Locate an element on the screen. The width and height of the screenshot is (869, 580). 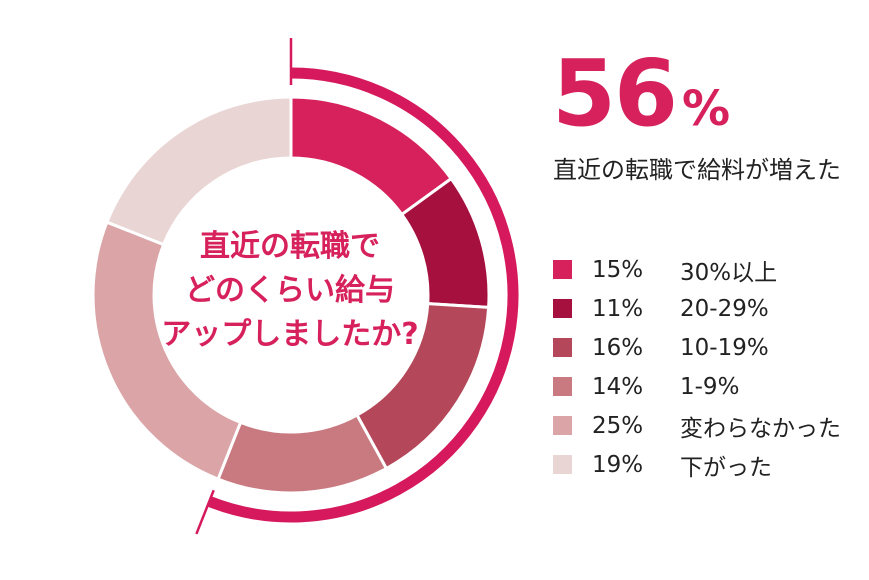
legend-item: 11% 20-29% is located at coordinates (697, 308).